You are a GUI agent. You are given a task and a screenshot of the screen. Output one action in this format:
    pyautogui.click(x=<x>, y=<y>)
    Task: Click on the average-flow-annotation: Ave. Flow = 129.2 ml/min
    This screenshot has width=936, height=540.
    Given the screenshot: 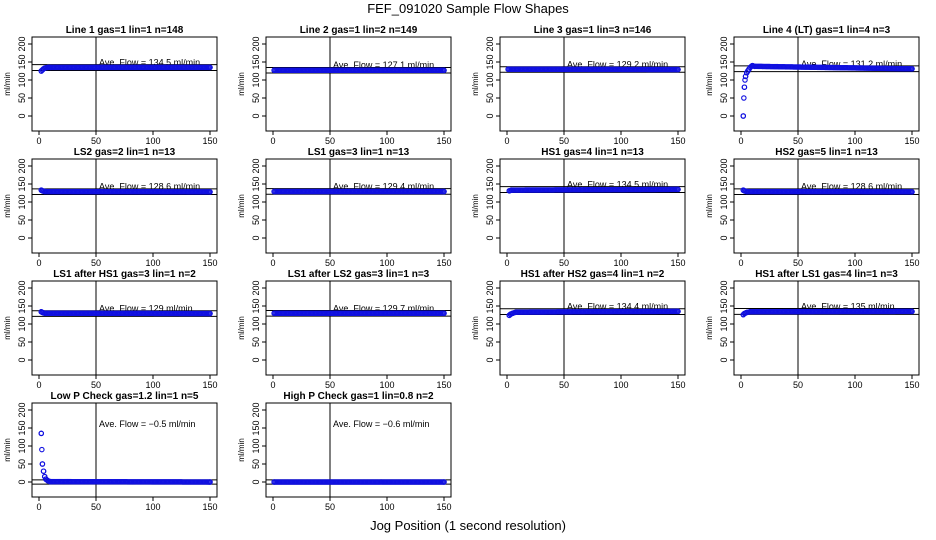 What is the action you would take?
    pyautogui.click(x=617, y=64)
    